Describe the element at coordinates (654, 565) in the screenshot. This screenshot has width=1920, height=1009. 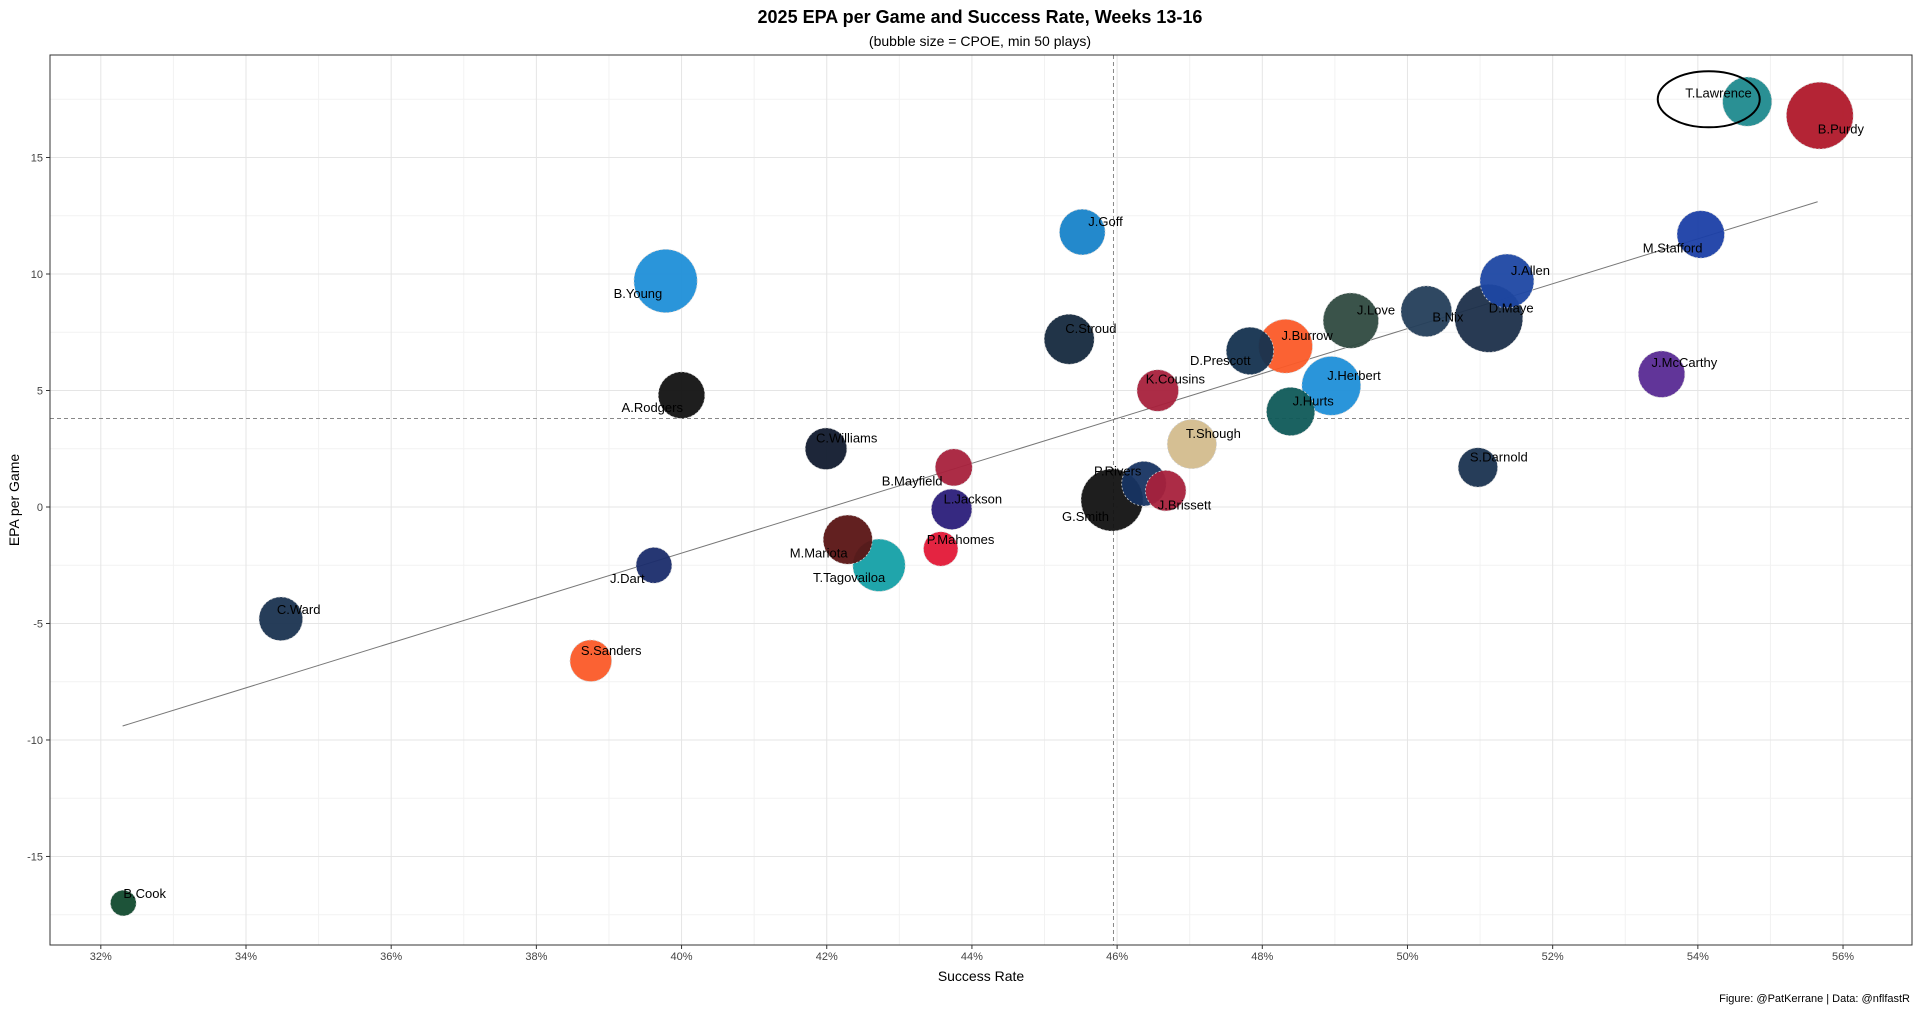
I see `point-j-dart` at that location.